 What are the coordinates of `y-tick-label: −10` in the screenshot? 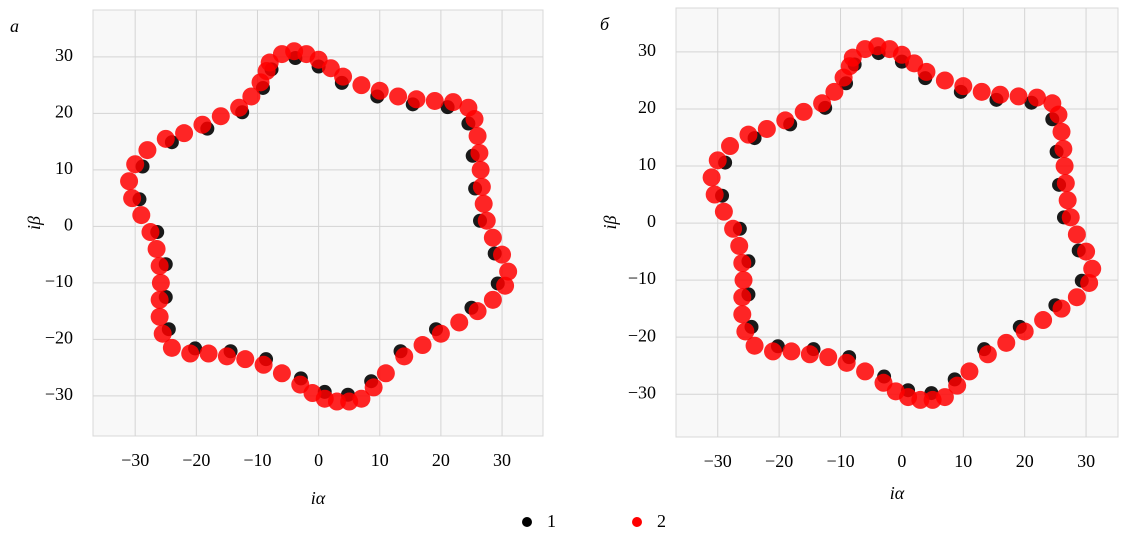 It's located at (642, 278).